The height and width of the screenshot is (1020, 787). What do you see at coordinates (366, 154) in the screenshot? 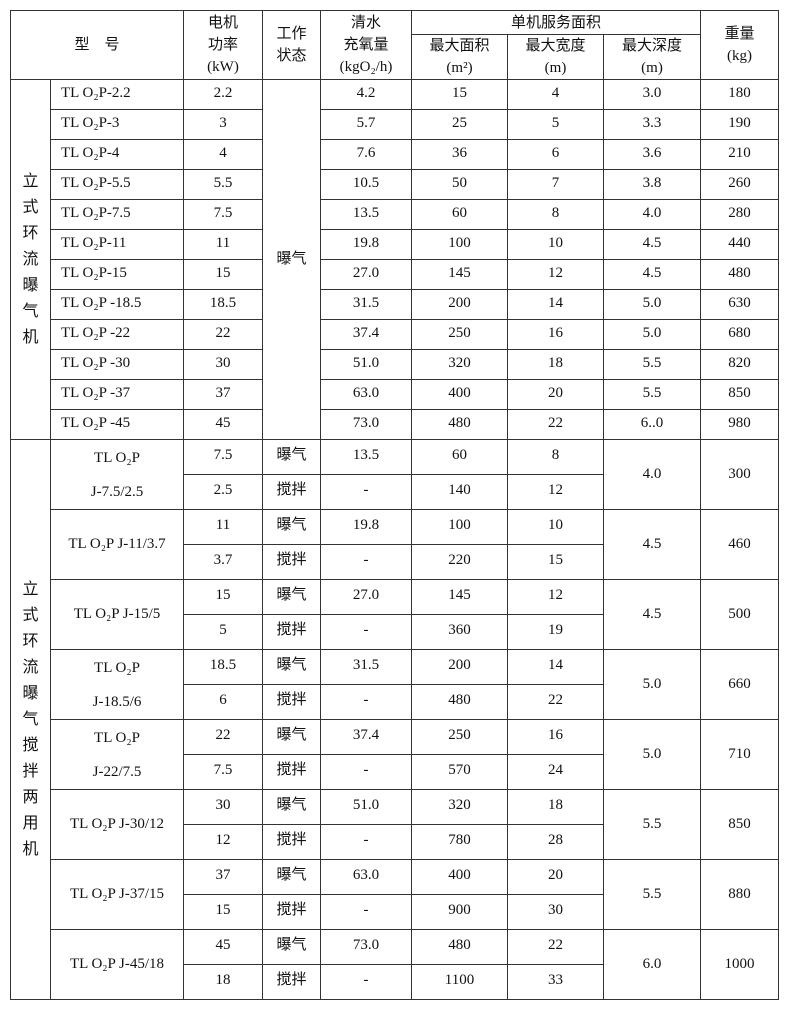
I see `oxygen-cell: 7.6` at bounding box center [366, 154].